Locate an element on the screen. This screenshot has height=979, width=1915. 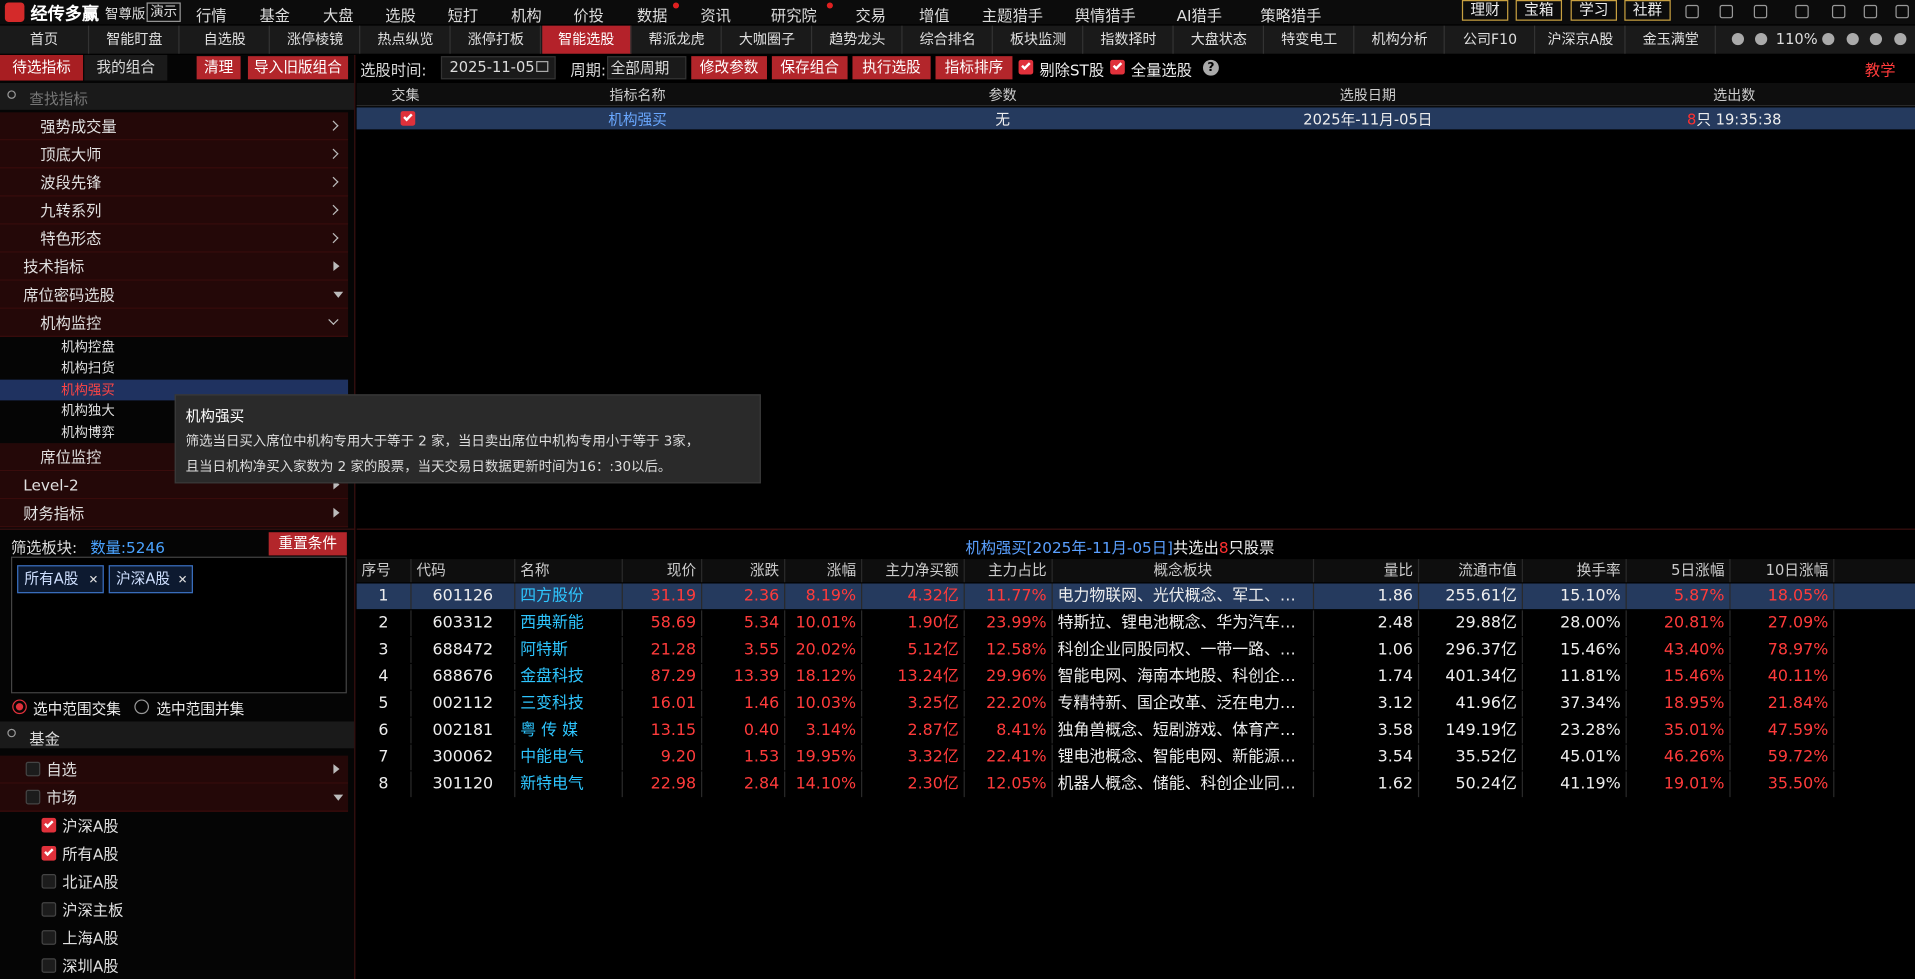
tab: 涨停棱镜 is located at coordinates (316, 39).